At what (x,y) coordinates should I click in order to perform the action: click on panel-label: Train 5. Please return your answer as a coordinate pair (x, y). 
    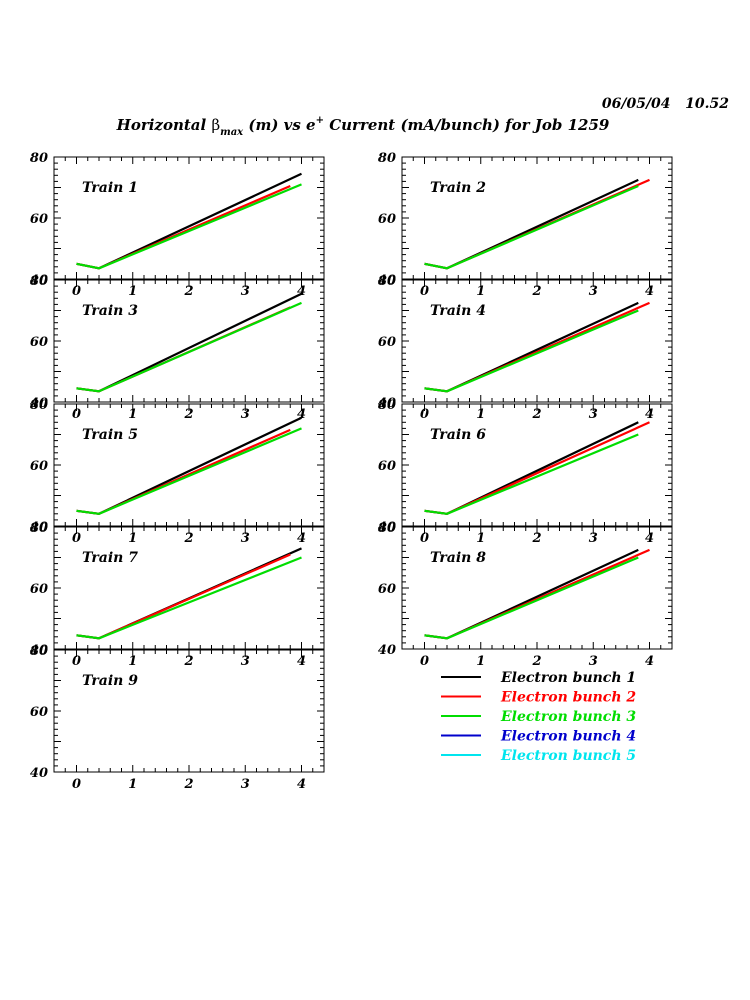
    Looking at the image, I should click on (110, 435).